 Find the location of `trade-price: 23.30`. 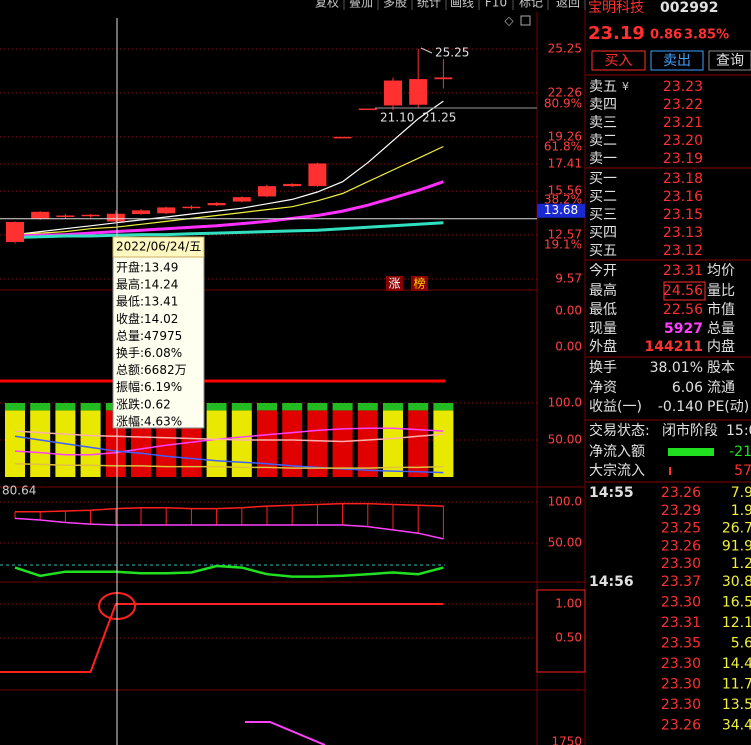

trade-price: 23.30 is located at coordinates (681, 705).